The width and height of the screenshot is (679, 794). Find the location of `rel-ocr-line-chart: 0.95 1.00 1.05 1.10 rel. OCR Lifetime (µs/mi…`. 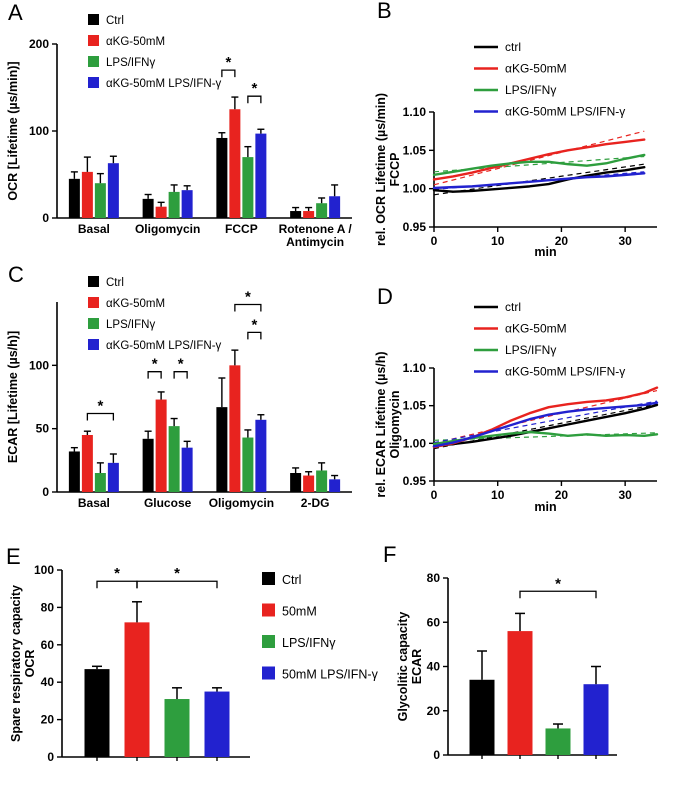

rel-ocr-line-chart: 0.95 1.00 1.05 1.10 rel. OCR Lifetime (µs/mi… is located at coordinates (515, 149).